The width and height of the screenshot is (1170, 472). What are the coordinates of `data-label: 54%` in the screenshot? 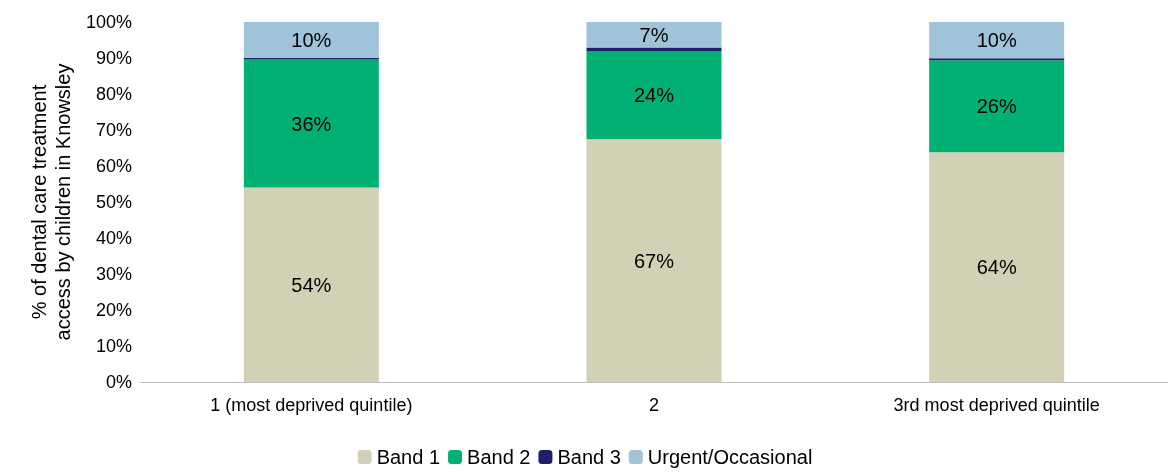 It's located at (311, 284).